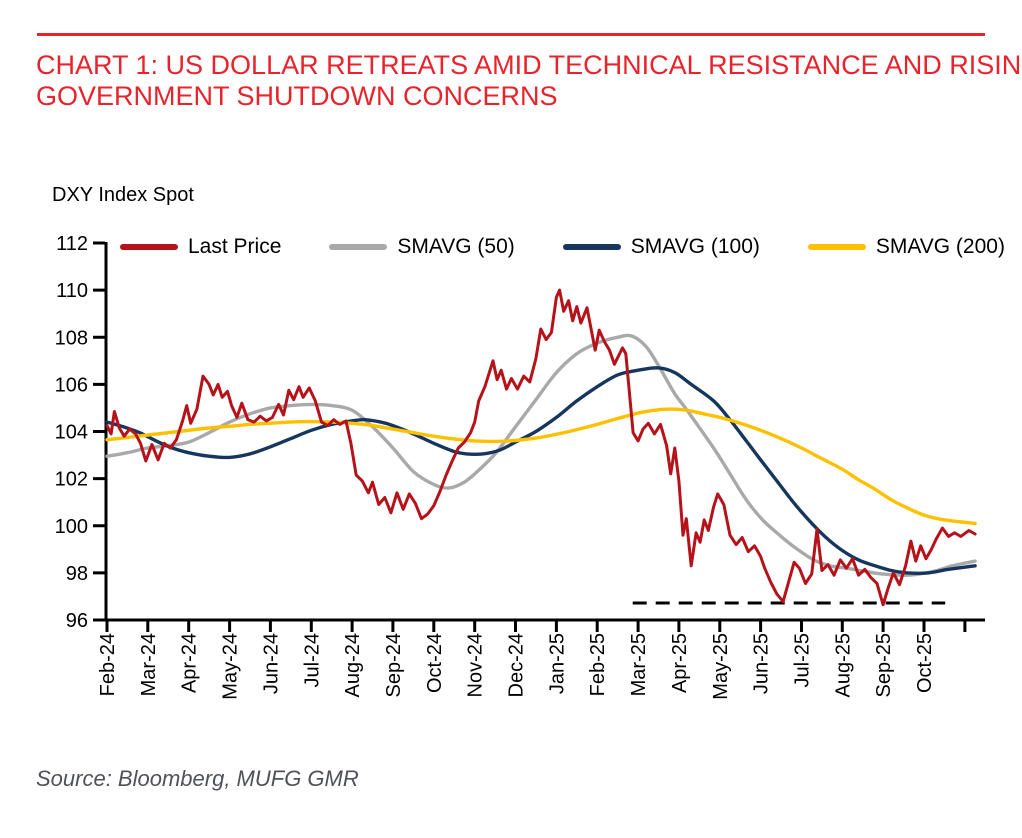 This screenshot has height=838, width=1022. I want to click on legend-label-smavg-50: SMAVG (50), so click(456, 246).